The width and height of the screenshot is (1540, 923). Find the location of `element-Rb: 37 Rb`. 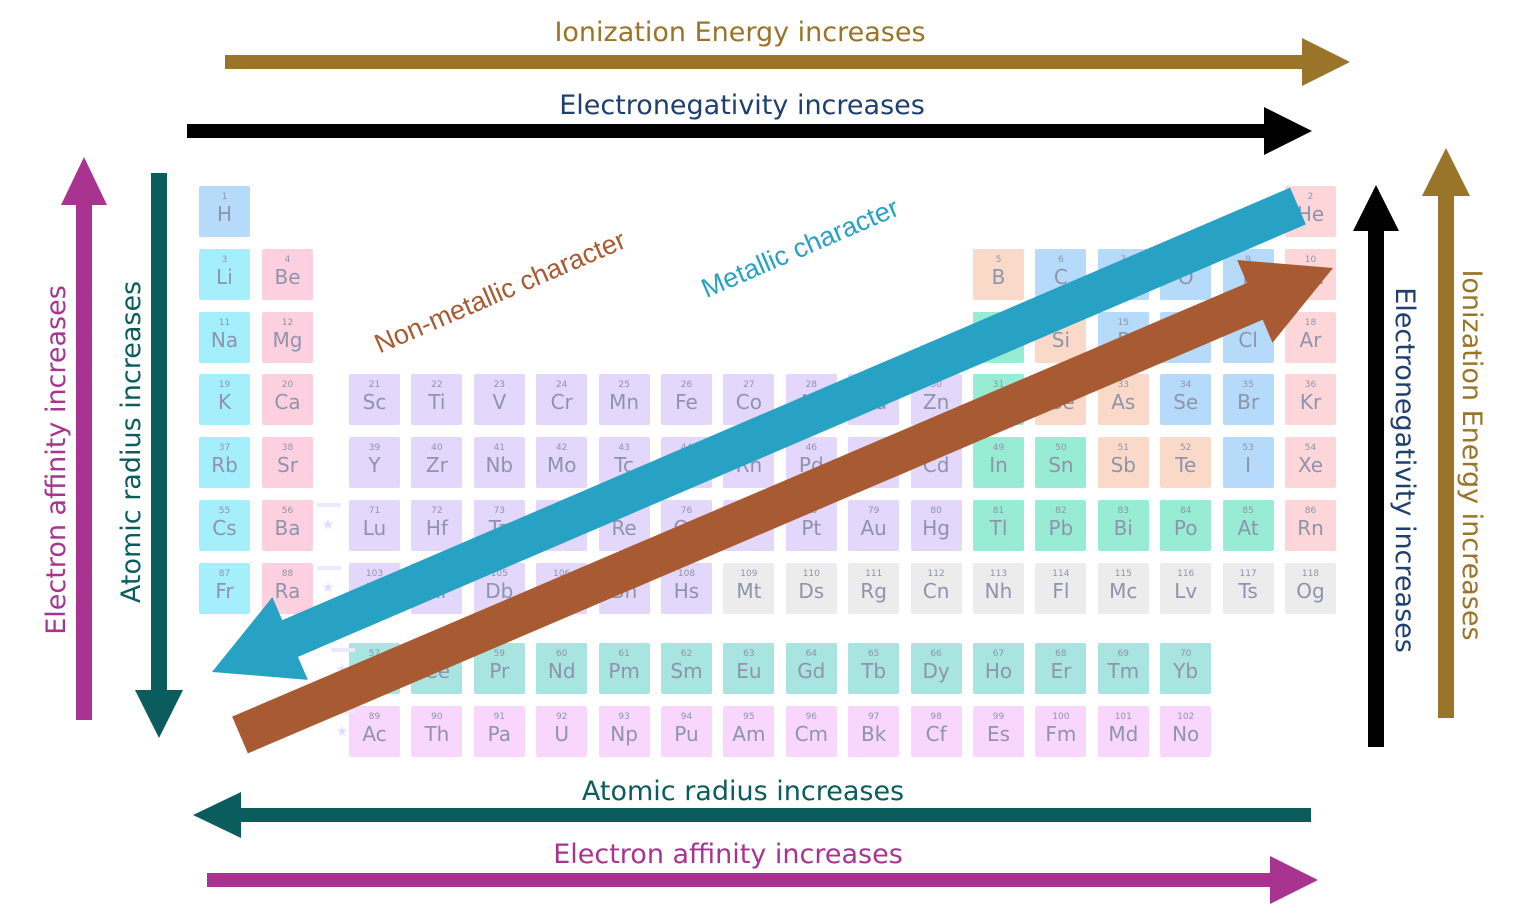

element-Rb: 37 Rb is located at coordinates (224, 463).